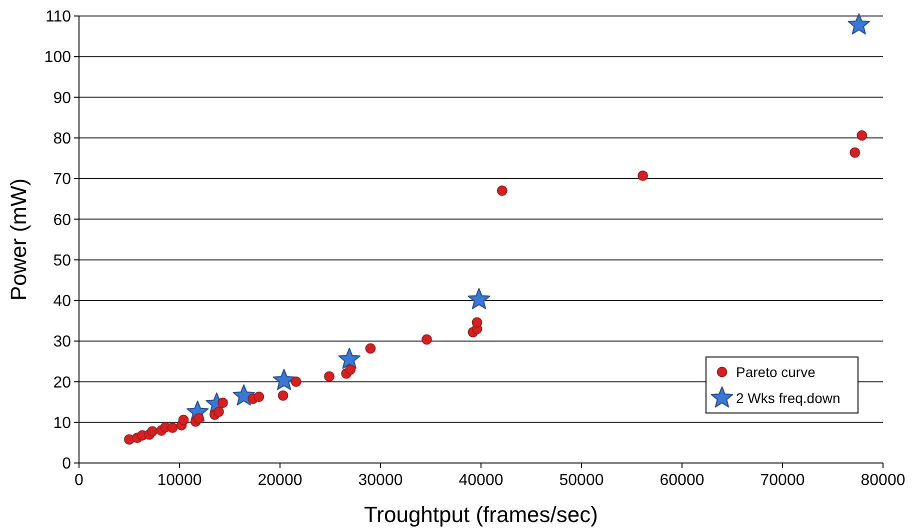 This screenshot has height=532, width=912. Describe the element at coordinates (883, 480) in the screenshot. I see `x-tick-label: 80000` at that location.